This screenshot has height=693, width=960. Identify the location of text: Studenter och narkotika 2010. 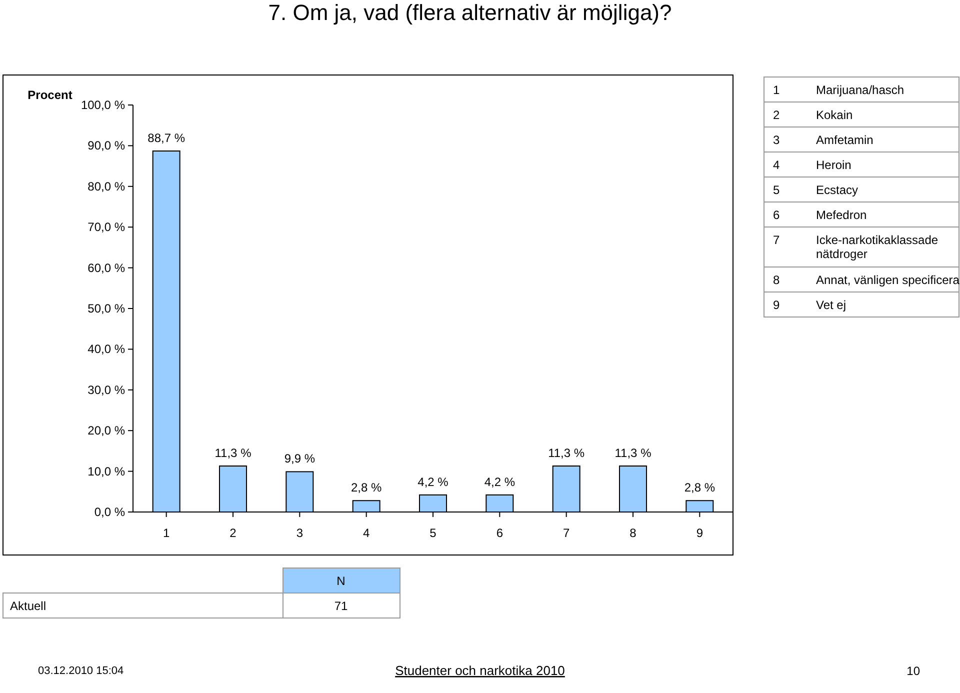
(480, 670).